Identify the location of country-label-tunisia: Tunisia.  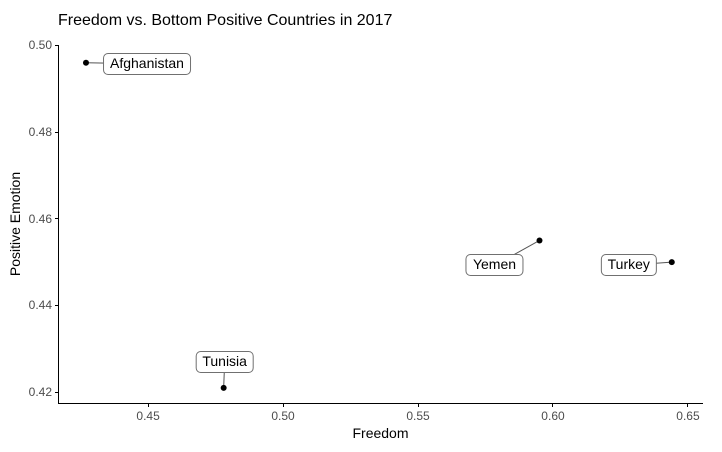
(224, 361).